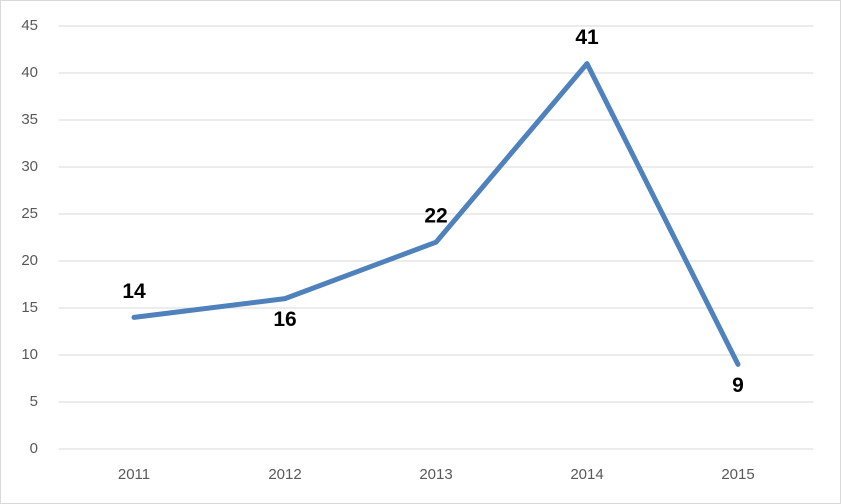 The height and width of the screenshot is (504, 841). What do you see at coordinates (587, 37) in the screenshot?
I see `value-label: 41` at bounding box center [587, 37].